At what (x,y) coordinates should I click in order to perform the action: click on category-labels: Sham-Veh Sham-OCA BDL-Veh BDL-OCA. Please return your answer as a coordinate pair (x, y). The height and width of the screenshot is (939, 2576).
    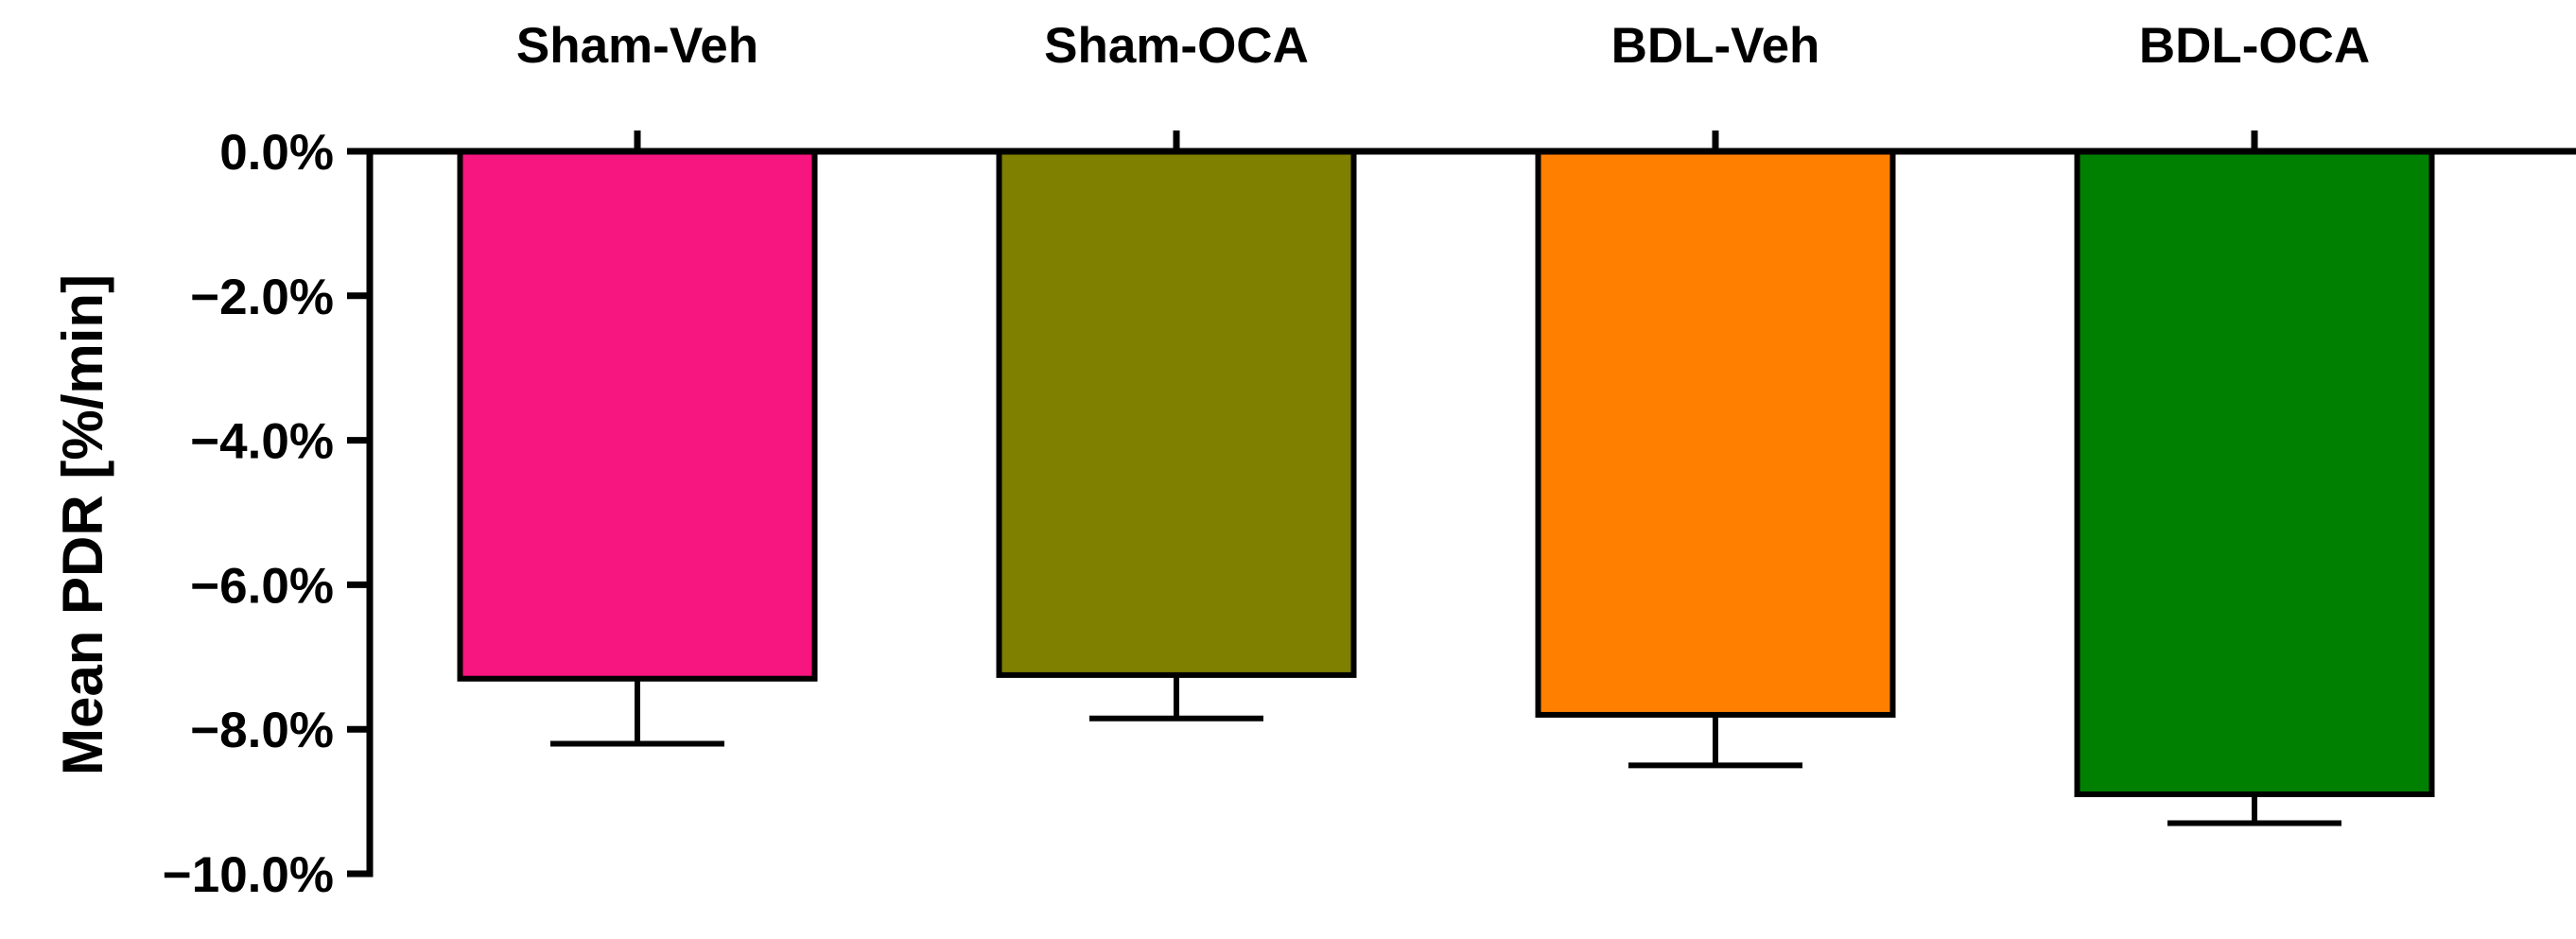
    Looking at the image, I should click on (1443, 85).